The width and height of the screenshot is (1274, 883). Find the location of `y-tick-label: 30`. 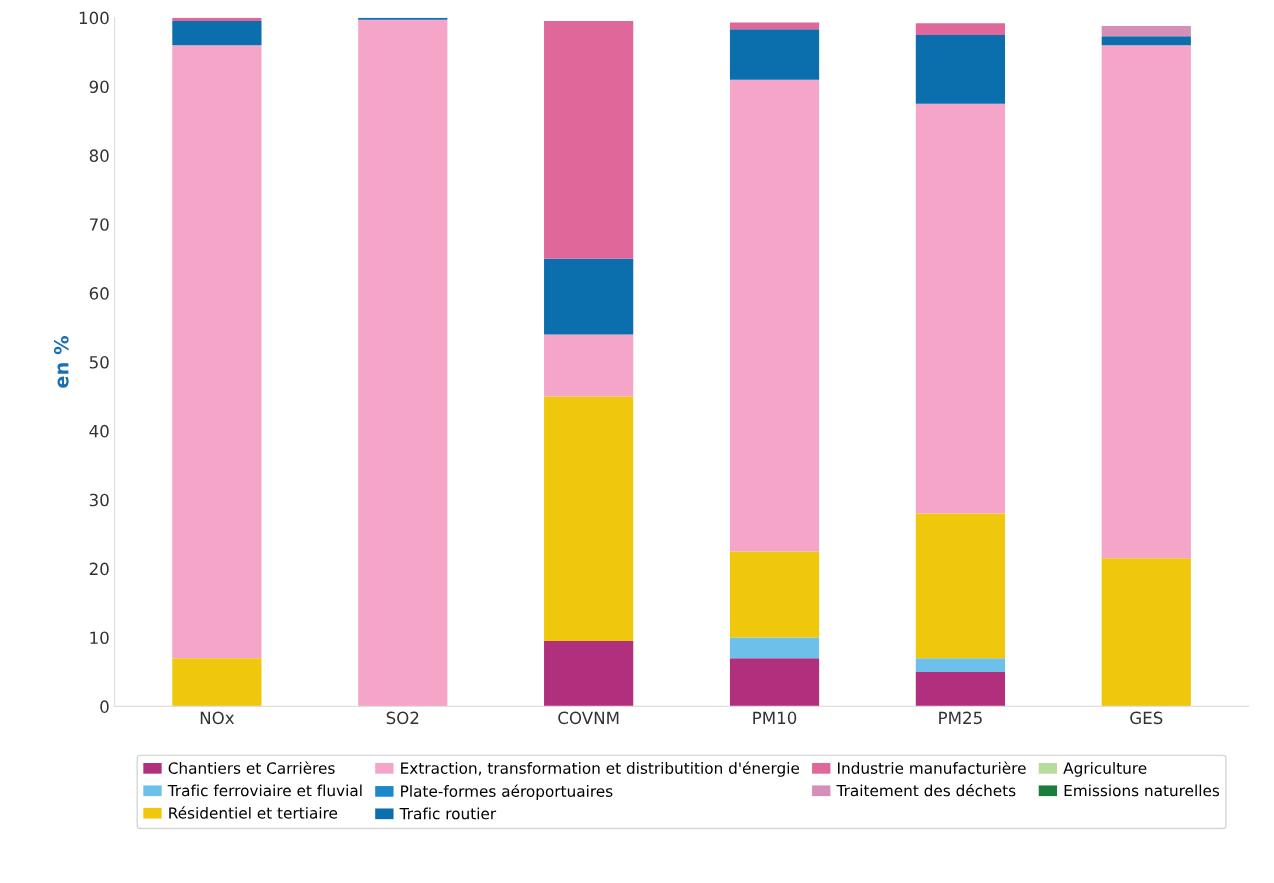

y-tick-label: 30 is located at coordinates (99, 500).